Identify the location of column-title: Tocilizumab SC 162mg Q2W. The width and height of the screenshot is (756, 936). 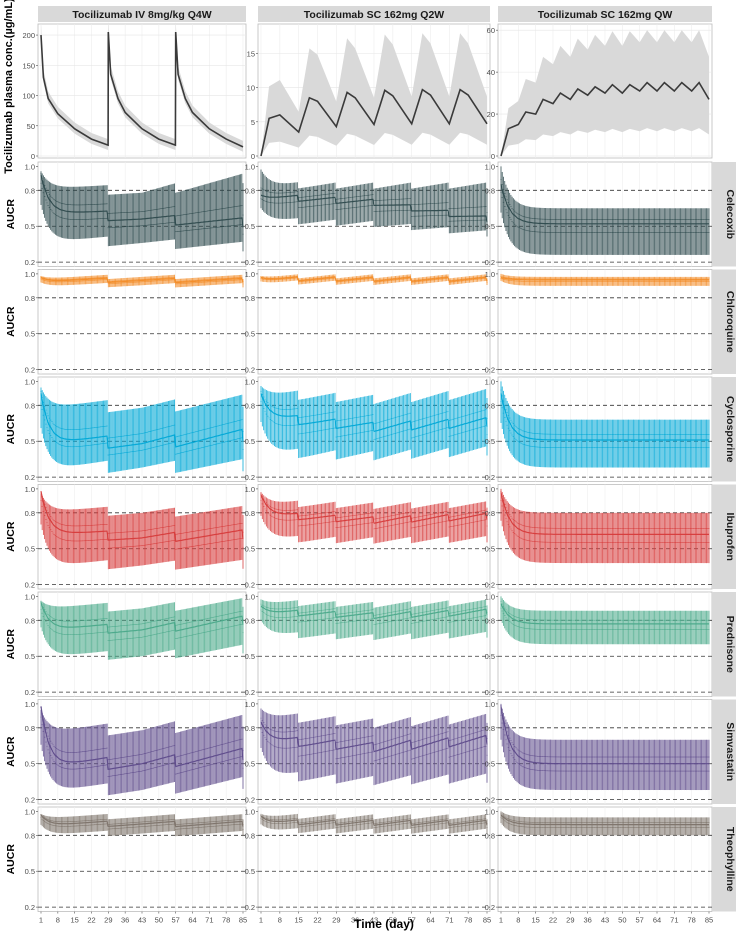
(374, 15).